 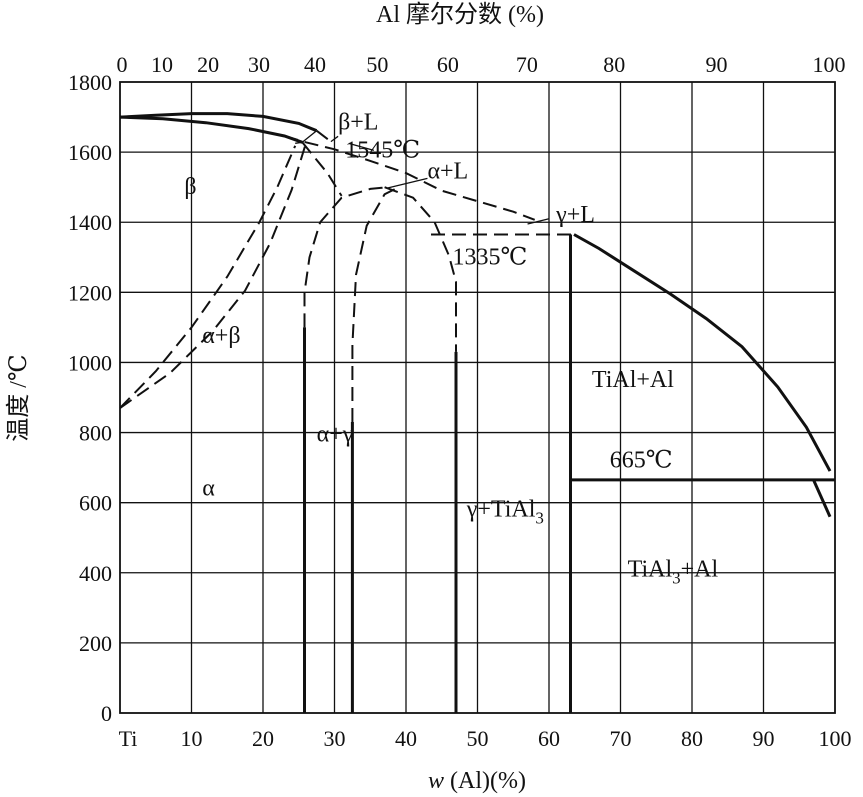 What do you see at coordinates (527, 64) in the screenshot?
I see `top-tick-label: 70` at bounding box center [527, 64].